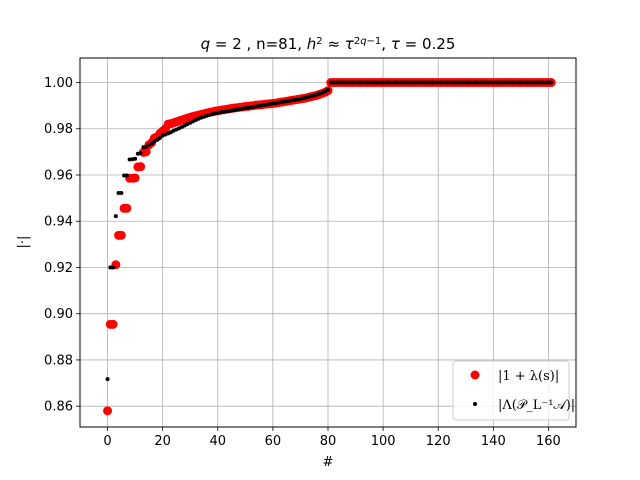 The height and width of the screenshot is (480, 640). Describe the element at coordinates (58, 175) in the screenshot. I see `y-tick-label: 0.96` at that location.